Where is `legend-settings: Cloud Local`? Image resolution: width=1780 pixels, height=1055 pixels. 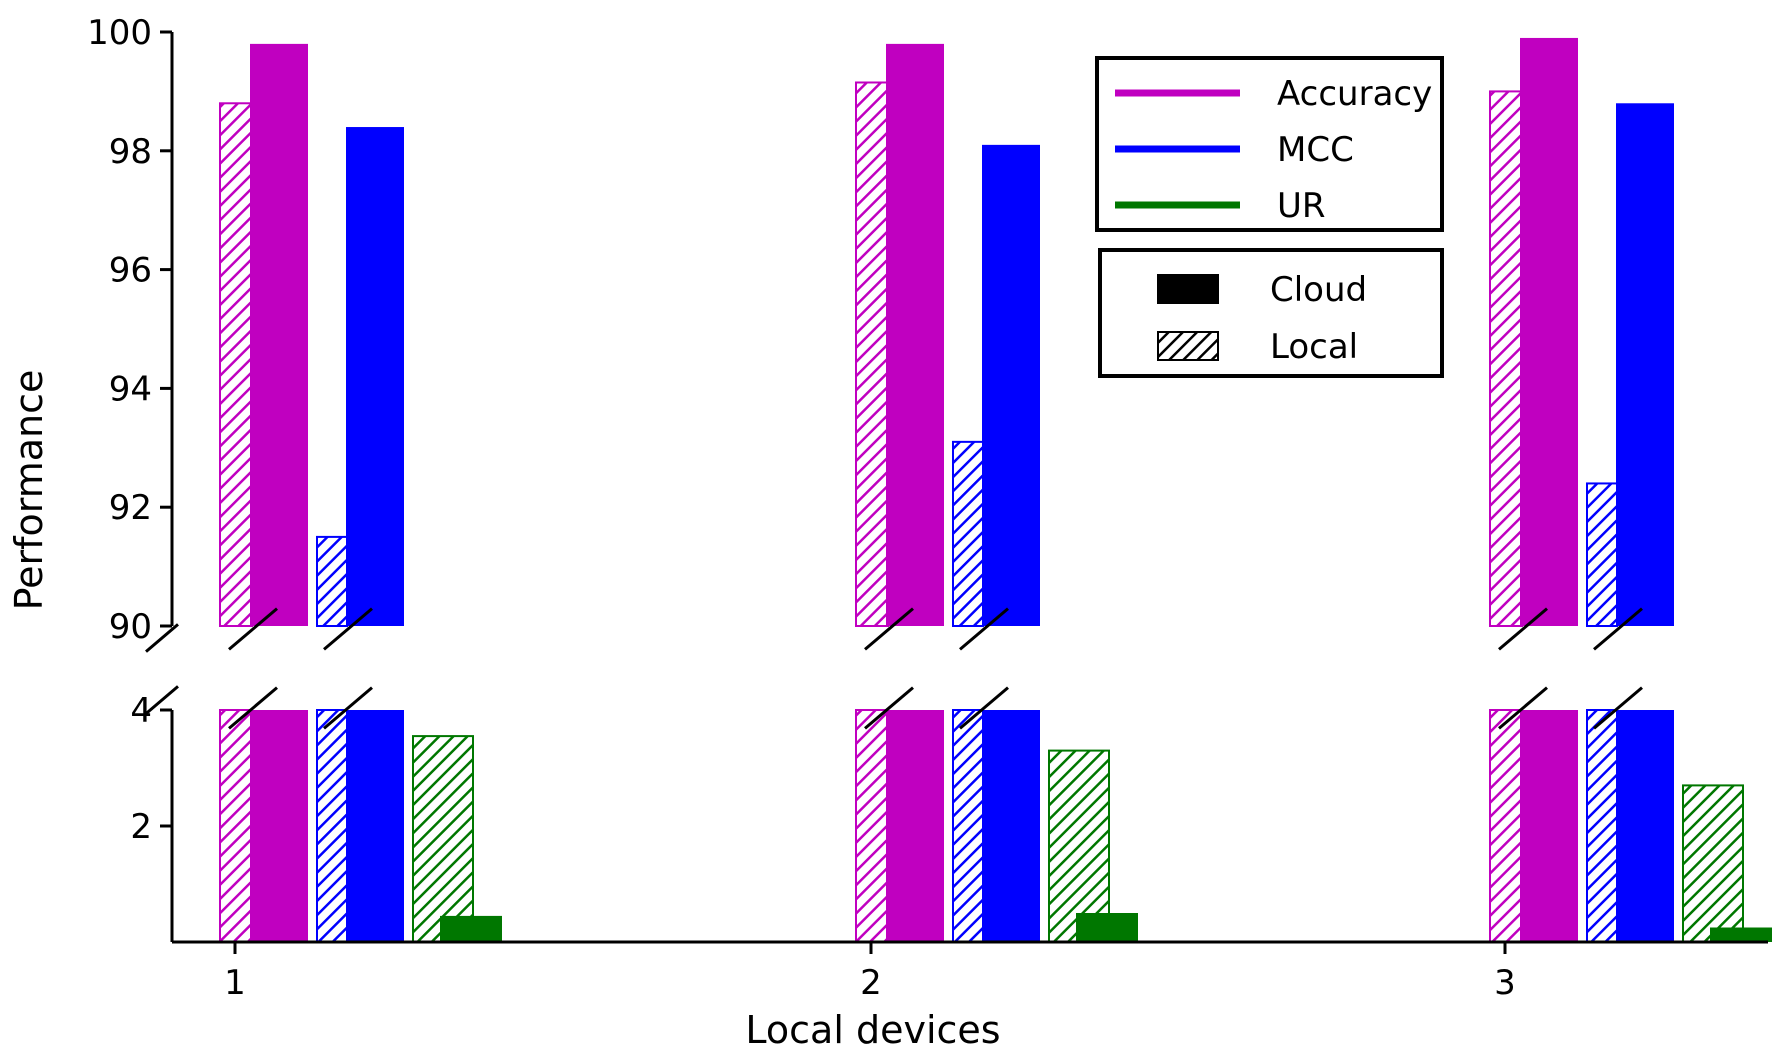 legend-settings: Cloud Local is located at coordinates (1271, 313).